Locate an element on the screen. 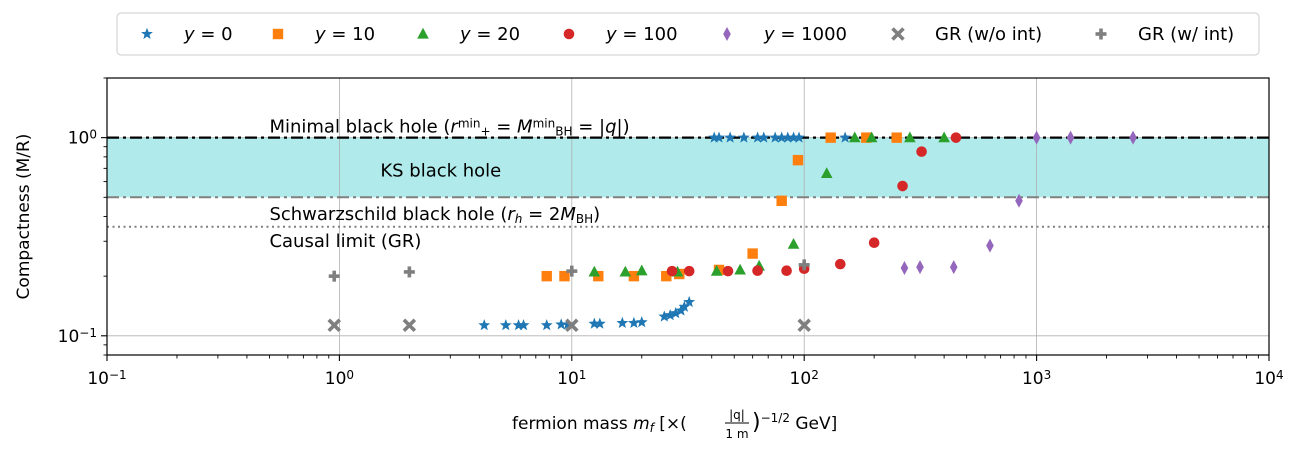 This screenshot has height=455, width=1302. legend-item: GR (w/o int) is located at coordinates (966, 34).